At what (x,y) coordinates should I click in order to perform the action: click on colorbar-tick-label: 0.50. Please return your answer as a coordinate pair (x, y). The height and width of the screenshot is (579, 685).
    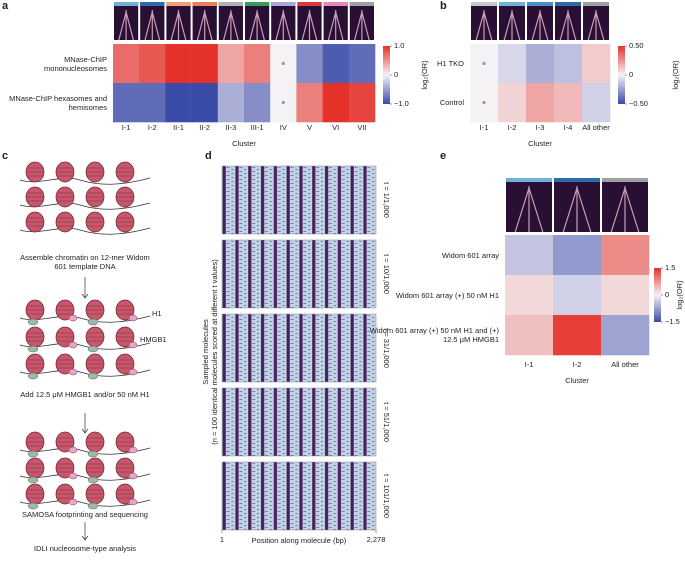
    Looking at the image, I should click on (636, 45).